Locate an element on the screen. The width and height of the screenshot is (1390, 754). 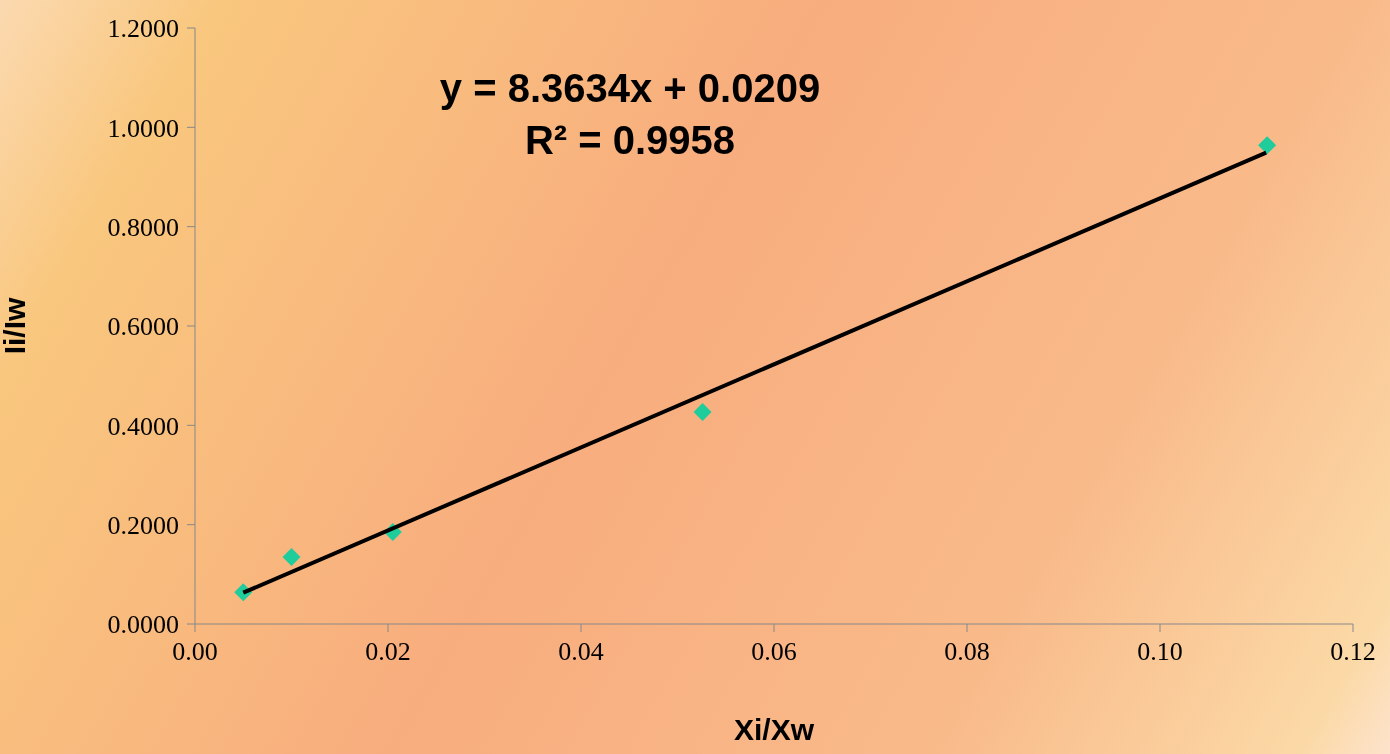
y-tick-label: 0.8000 is located at coordinates (143, 227).